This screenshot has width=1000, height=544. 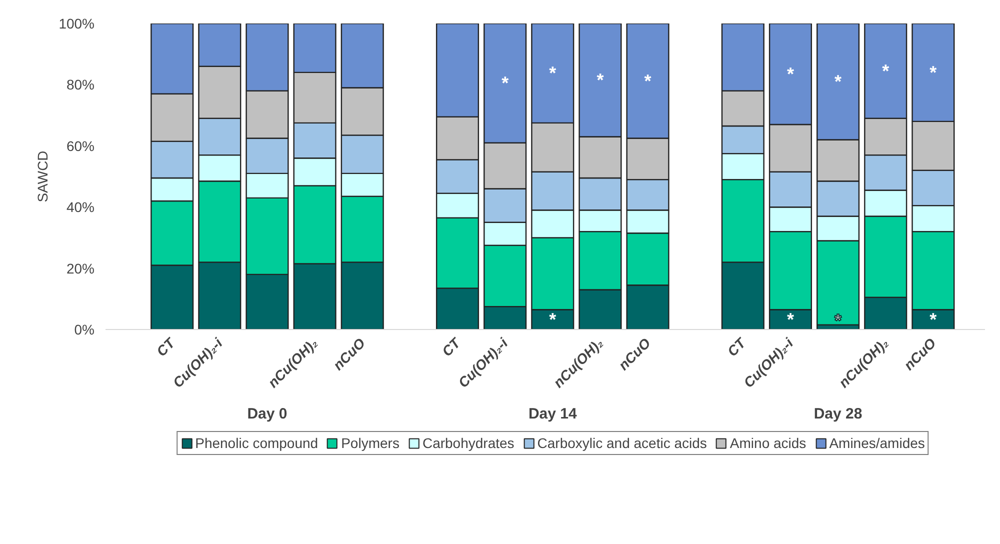 I want to click on text: Day 14, so click(x=553, y=414).